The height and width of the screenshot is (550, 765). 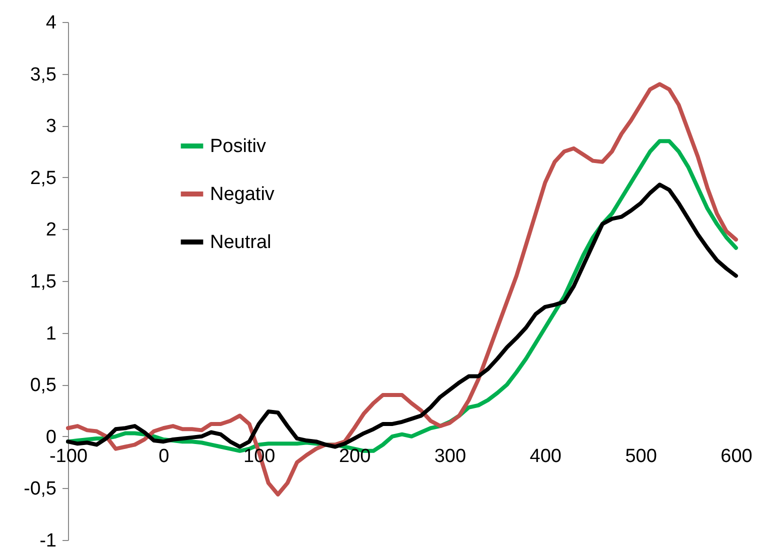 What do you see at coordinates (68, 456) in the screenshot?
I see `x-tick-label: -100` at bounding box center [68, 456].